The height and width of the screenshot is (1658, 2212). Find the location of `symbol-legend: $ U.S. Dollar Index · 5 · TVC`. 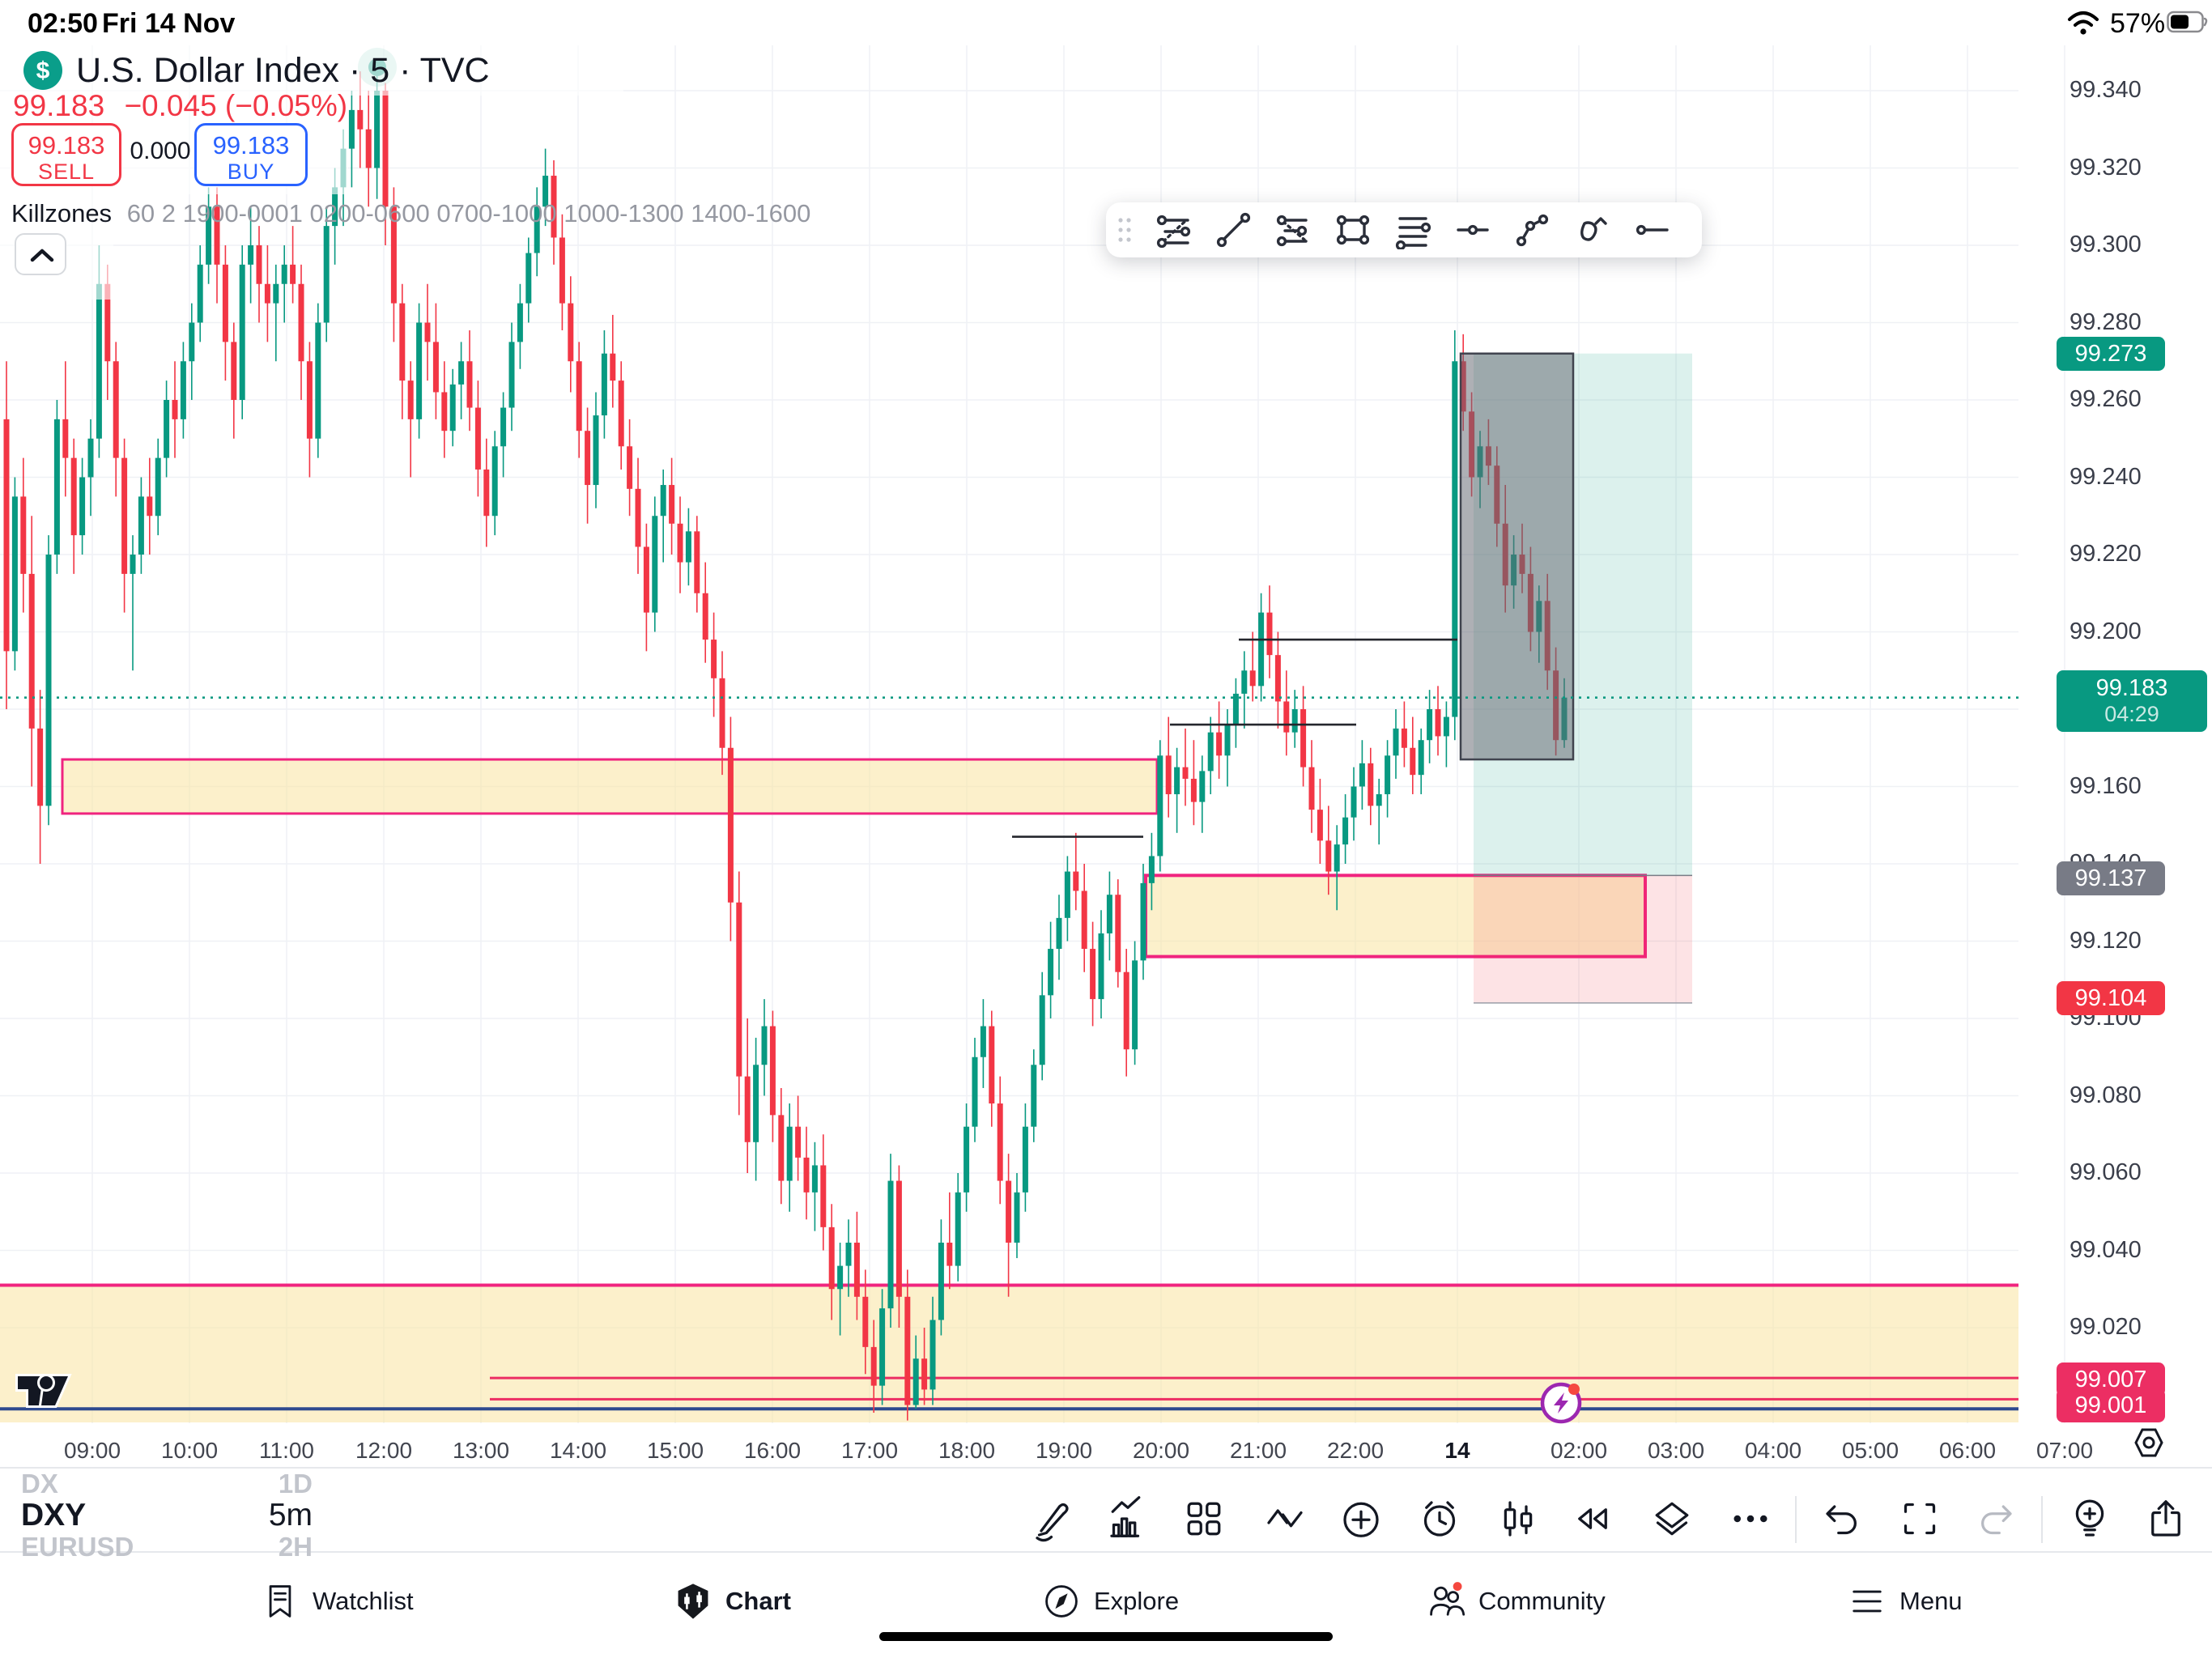

symbol-legend: $ U.S. Dollar Index · 5 · TVC is located at coordinates (257, 70).